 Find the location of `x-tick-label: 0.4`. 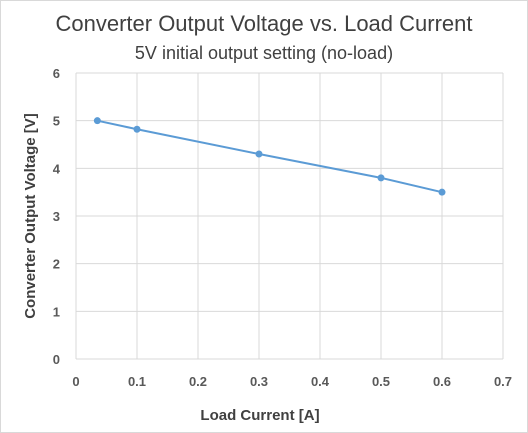

x-tick-label: 0.4 is located at coordinates (320, 381).